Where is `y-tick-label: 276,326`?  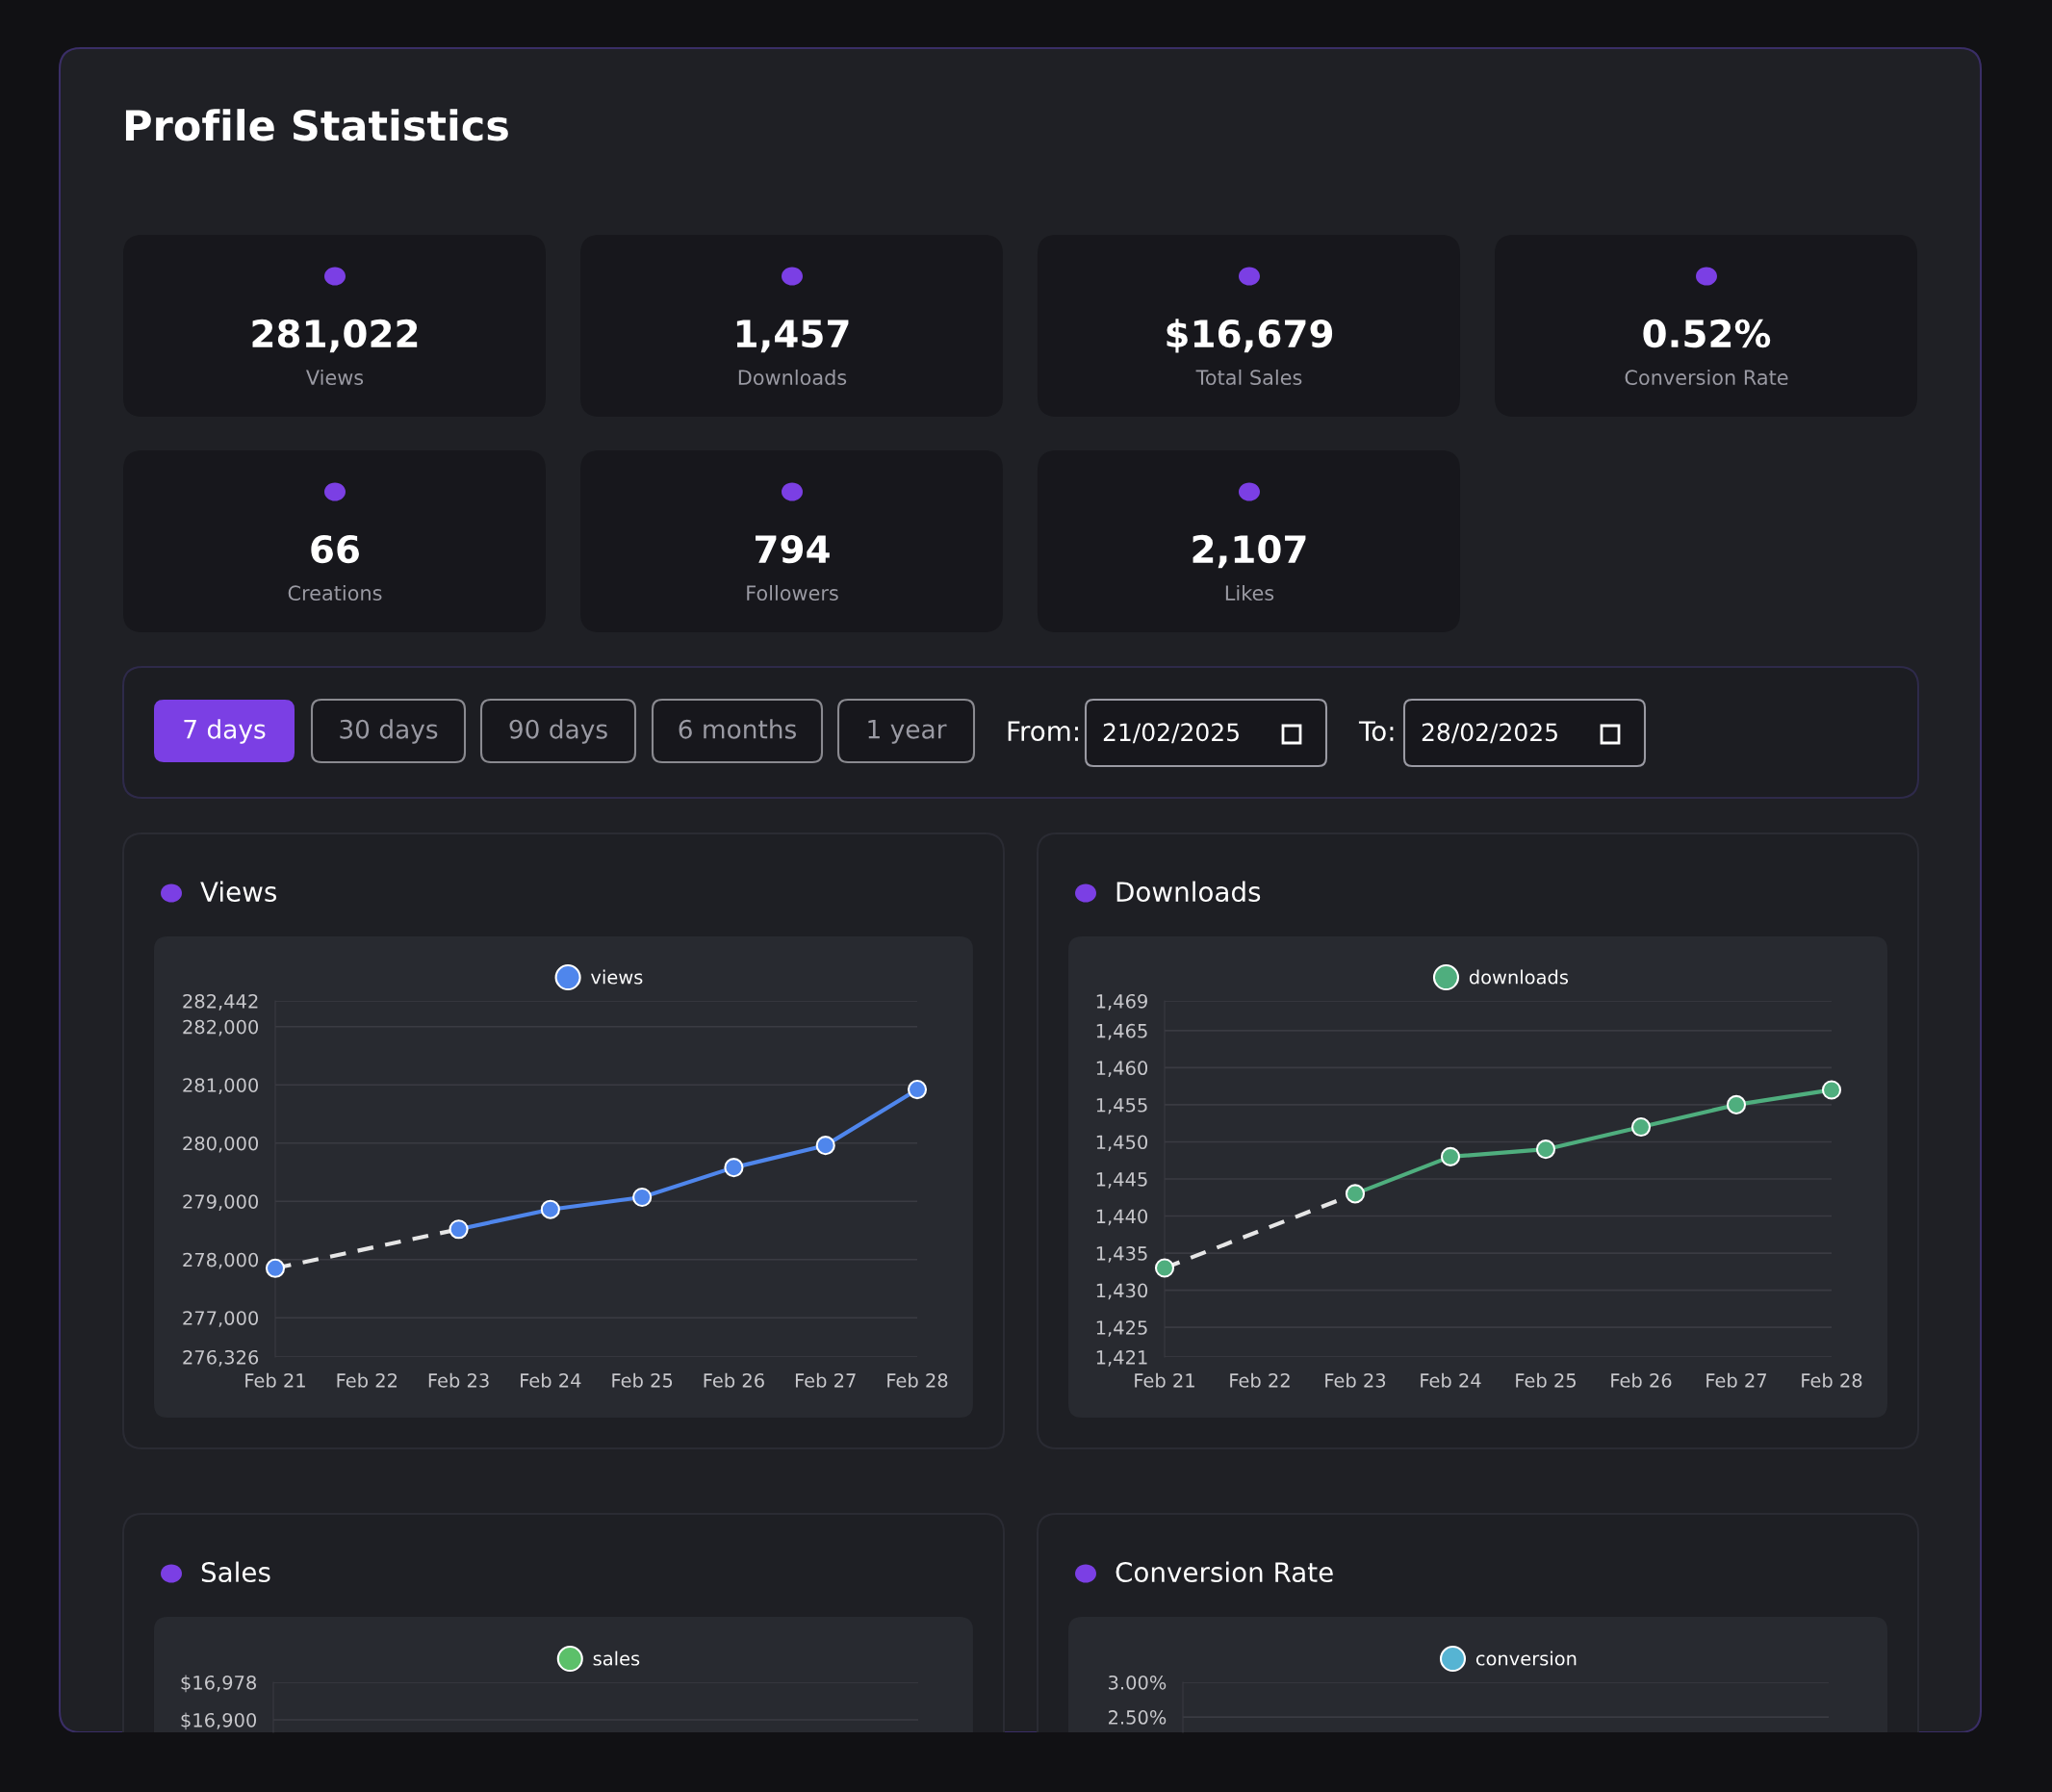
y-tick-label: 276,326 is located at coordinates (221, 1358).